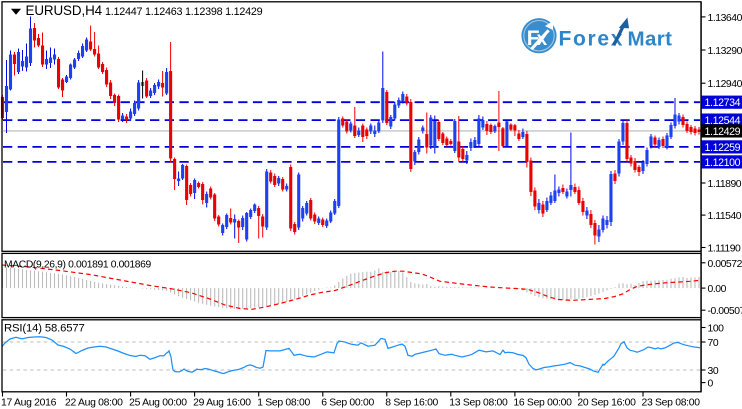 The width and height of the screenshot is (742, 409). I want to click on svg-text: 1.12429, so click(723, 132).